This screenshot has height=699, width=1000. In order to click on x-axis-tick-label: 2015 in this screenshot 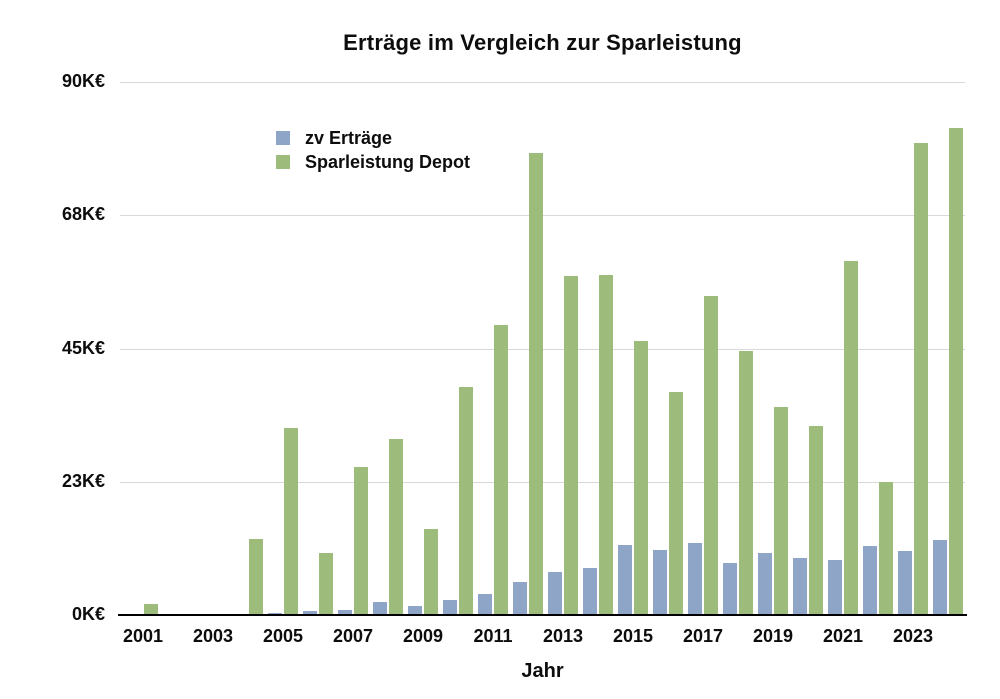, I will do `click(633, 636)`.